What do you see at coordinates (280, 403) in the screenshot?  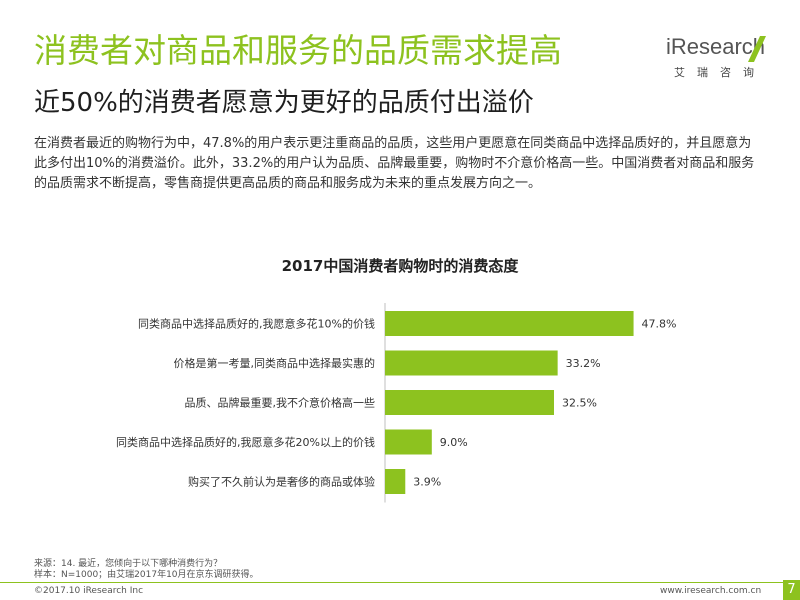 I see `category-label-3: 品质、品牌最重要,我不介意价格高一些` at bounding box center [280, 403].